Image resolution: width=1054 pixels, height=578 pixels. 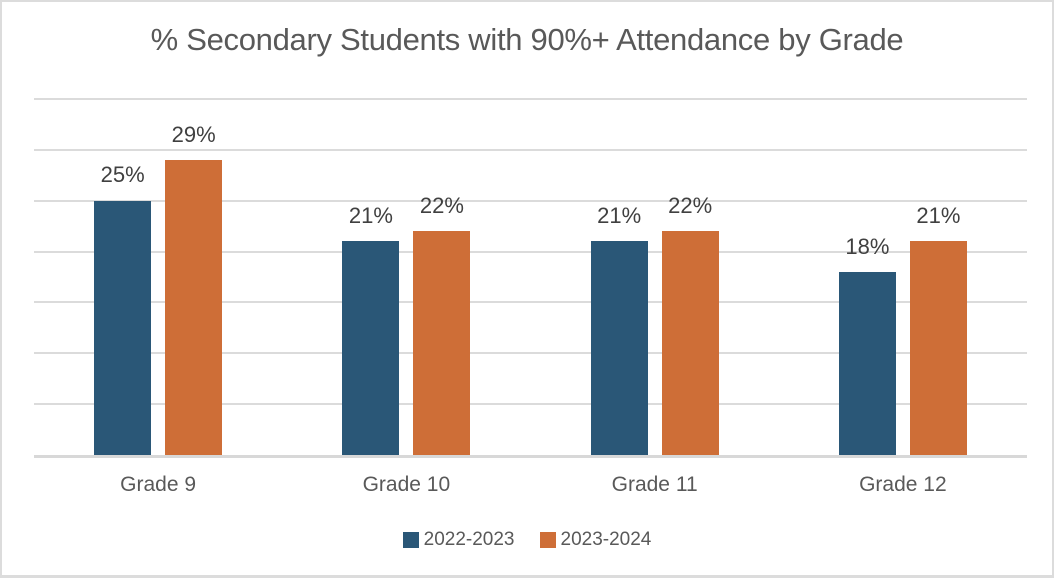 What do you see at coordinates (442, 324) in the screenshot?
I see `bar-2023-2024-grade-10: 22%` at bounding box center [442, 324].